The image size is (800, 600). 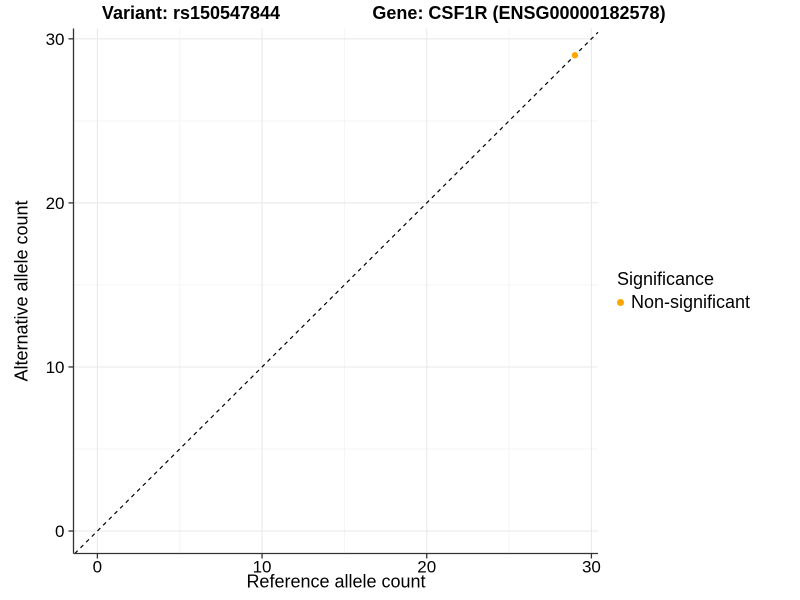 What do you see at coordinates (575, 55) in the screenshot?
I see `data-point` at bounding box center [575, 55].